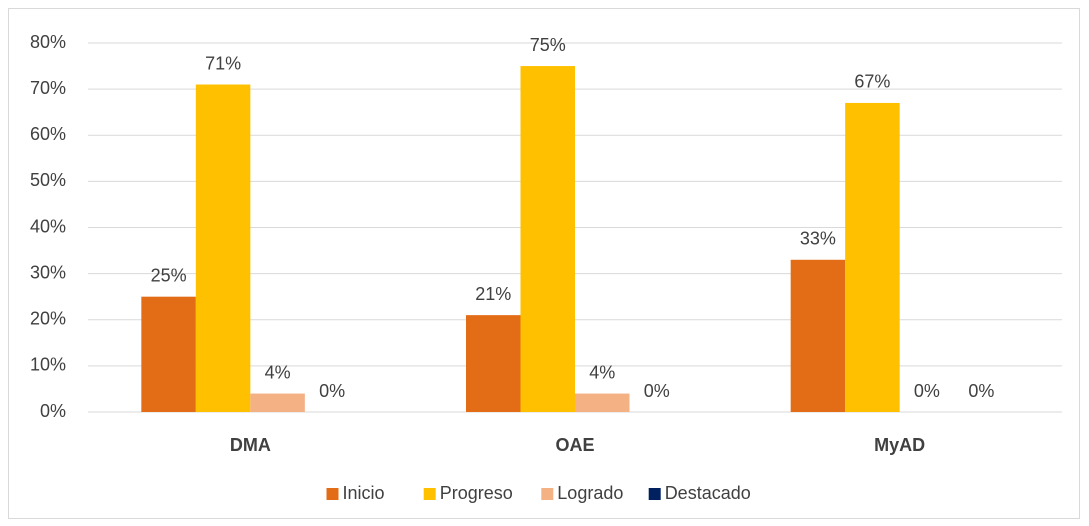 The height and width of the screenshot is (526, 1089). Describe the element at coordinates (48, 42) in the screenshot. I see `y-tick-label: 80%` at that location.